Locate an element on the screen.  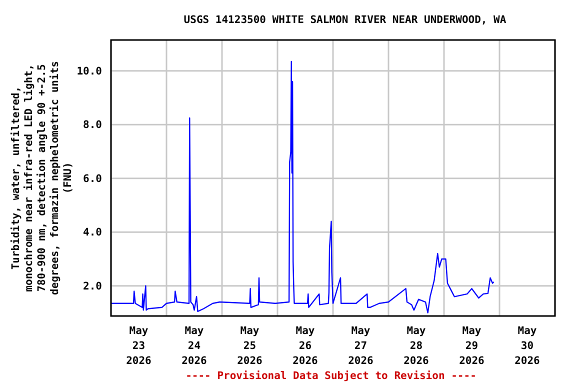
x-tick-label: May 24 2026 is located at coordinates (194, 346).